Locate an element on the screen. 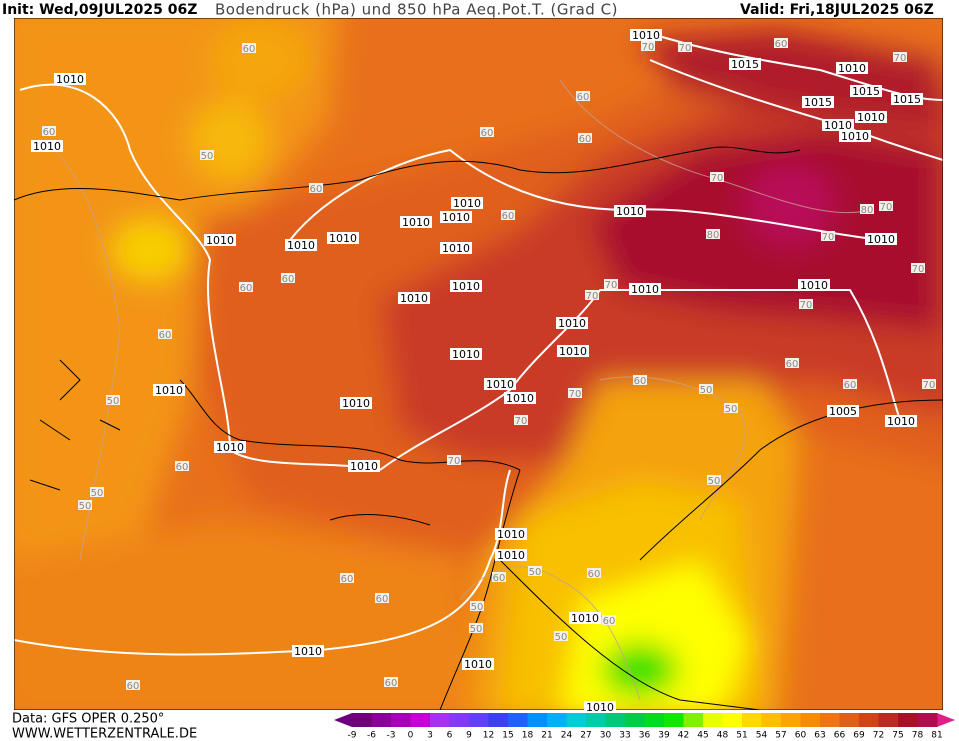  colorbar-tick-label: 39 is located at coordinates (664, 736).